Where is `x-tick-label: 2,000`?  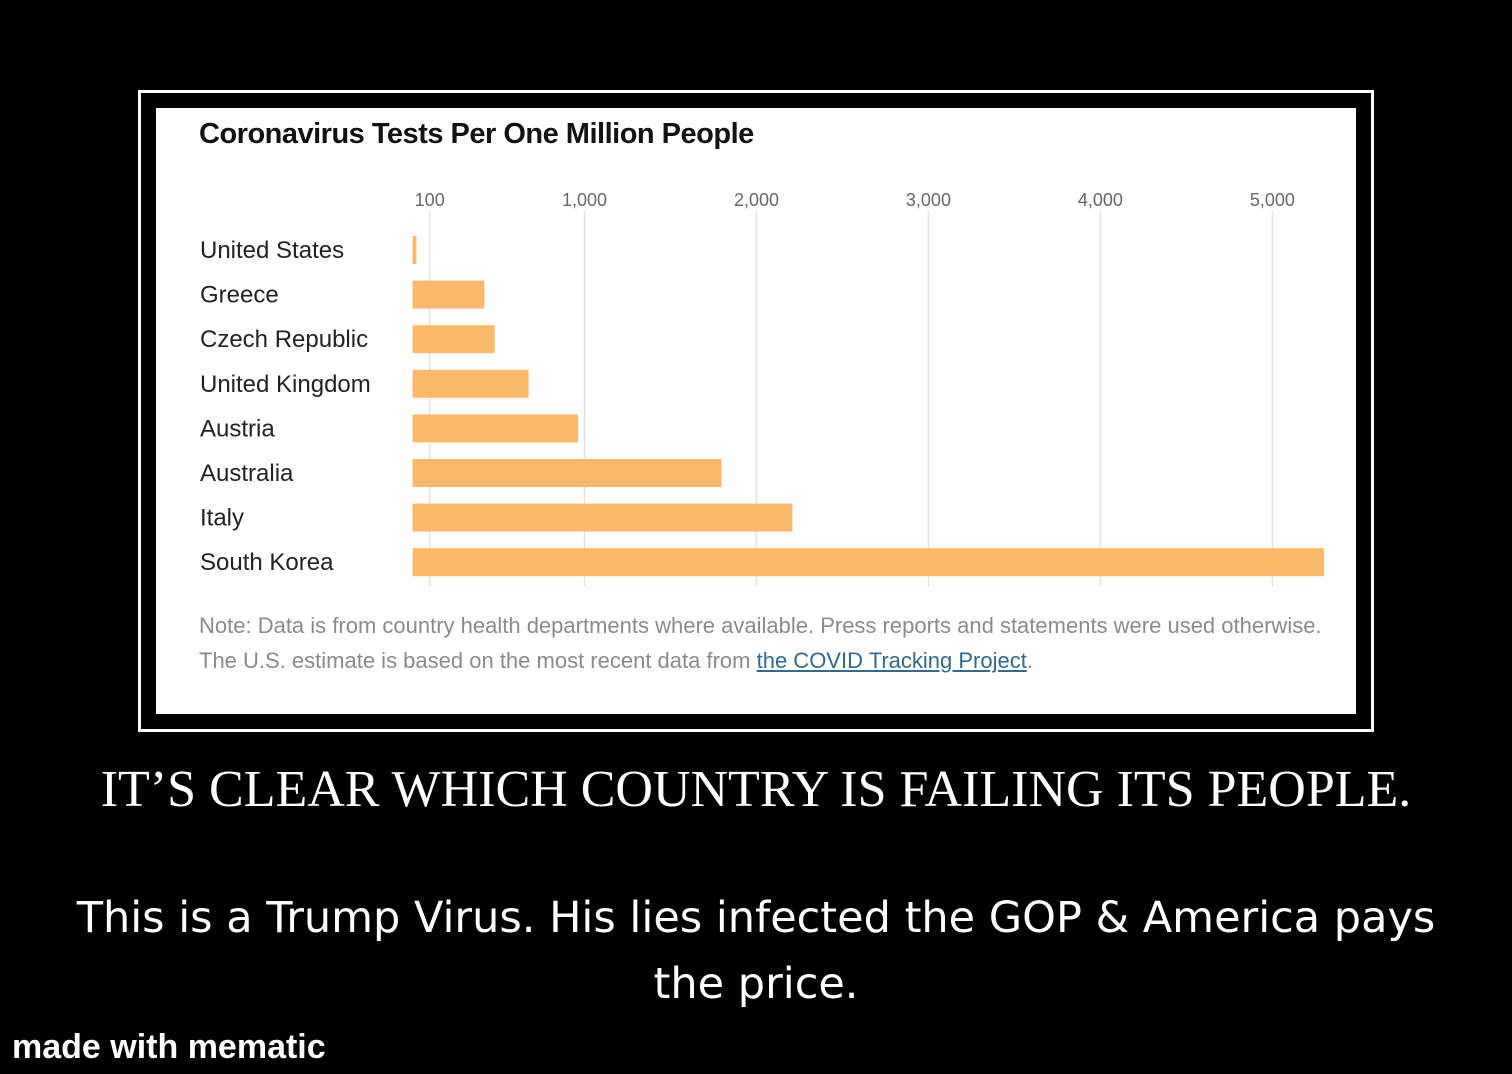 x-tick-label: 2,000 is located at coordinates (756, 200).